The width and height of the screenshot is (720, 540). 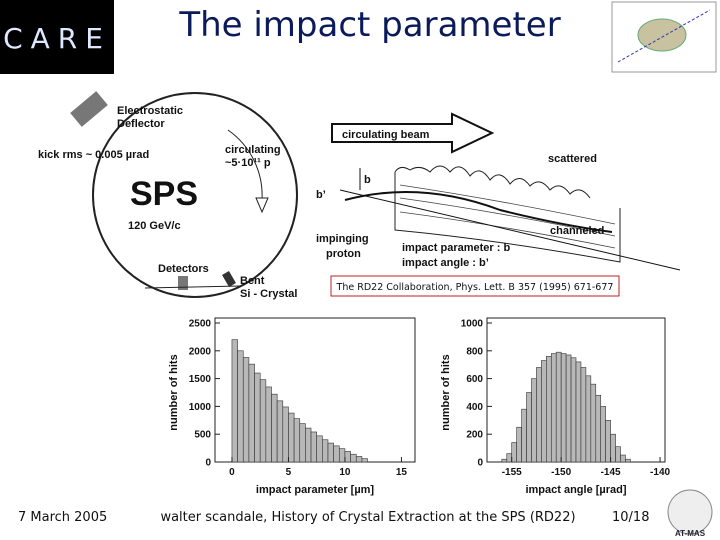 What do you see at coordinates (367, 180) in the screenshot?
I see `label: b` at bounding box center [367, 180].